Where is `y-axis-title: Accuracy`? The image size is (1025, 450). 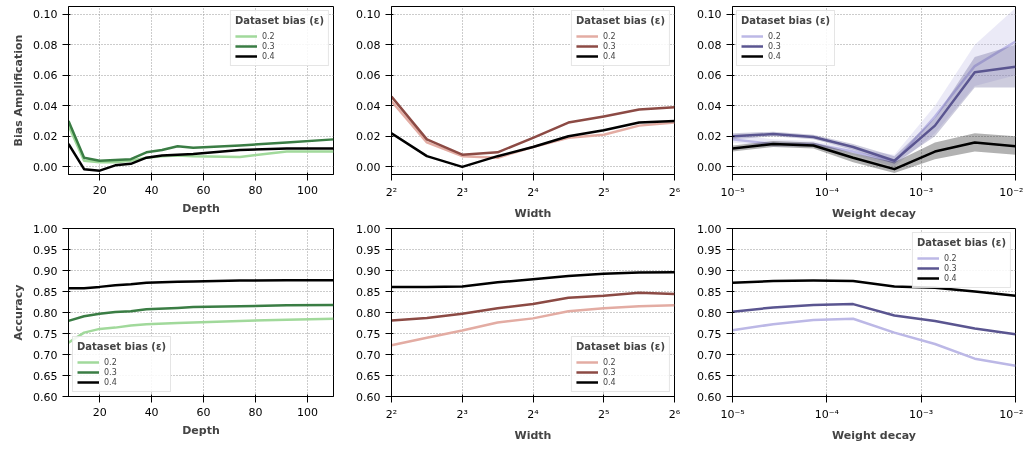
y-axis-title: Accuracy is located at coordinates (19, 312).